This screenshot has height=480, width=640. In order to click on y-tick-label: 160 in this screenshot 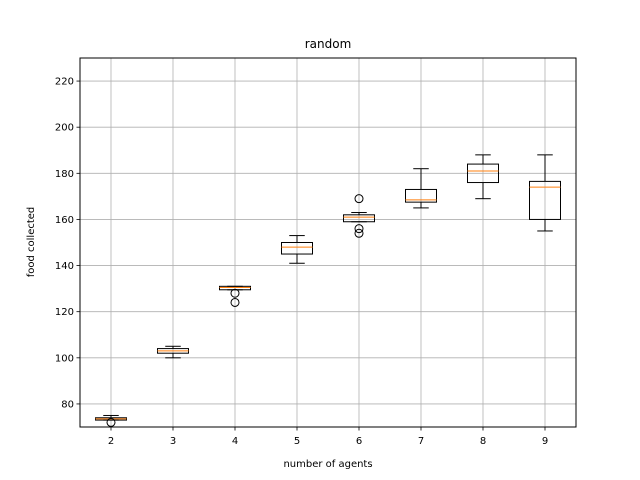, I will do `click(64, 220)`.